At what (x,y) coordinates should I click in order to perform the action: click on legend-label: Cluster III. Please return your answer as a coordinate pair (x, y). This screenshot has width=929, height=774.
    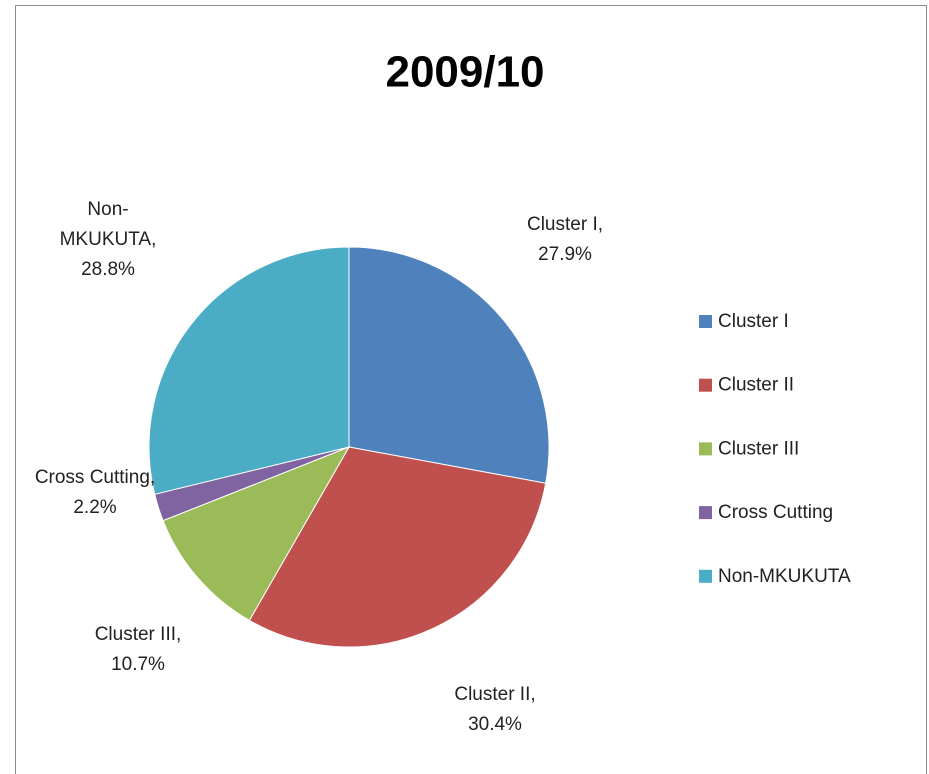
    Looking at the image, I should click on (758, 448).